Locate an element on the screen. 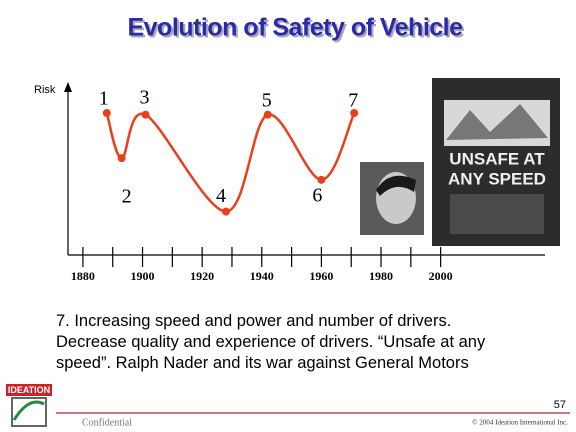  point-label: 2 is located at coordinates (127, 197).